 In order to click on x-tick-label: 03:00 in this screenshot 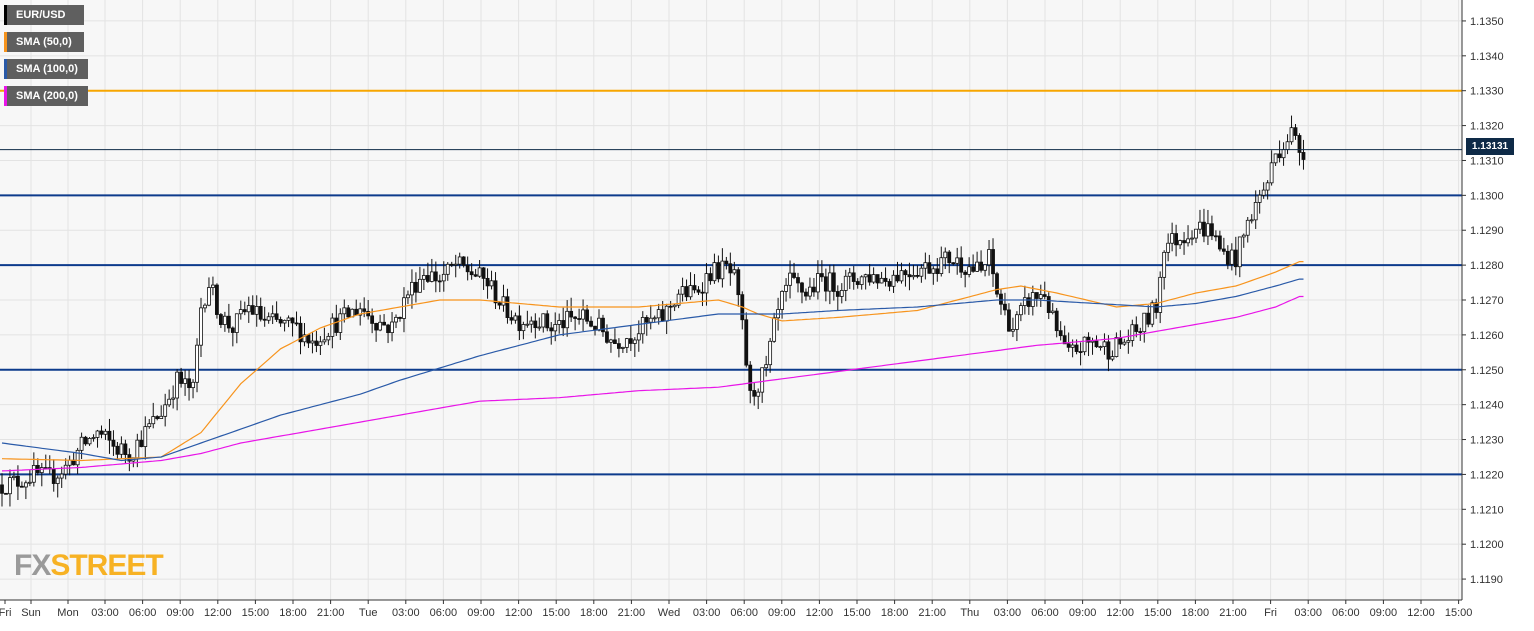, I will do `click(1008, 613)`.